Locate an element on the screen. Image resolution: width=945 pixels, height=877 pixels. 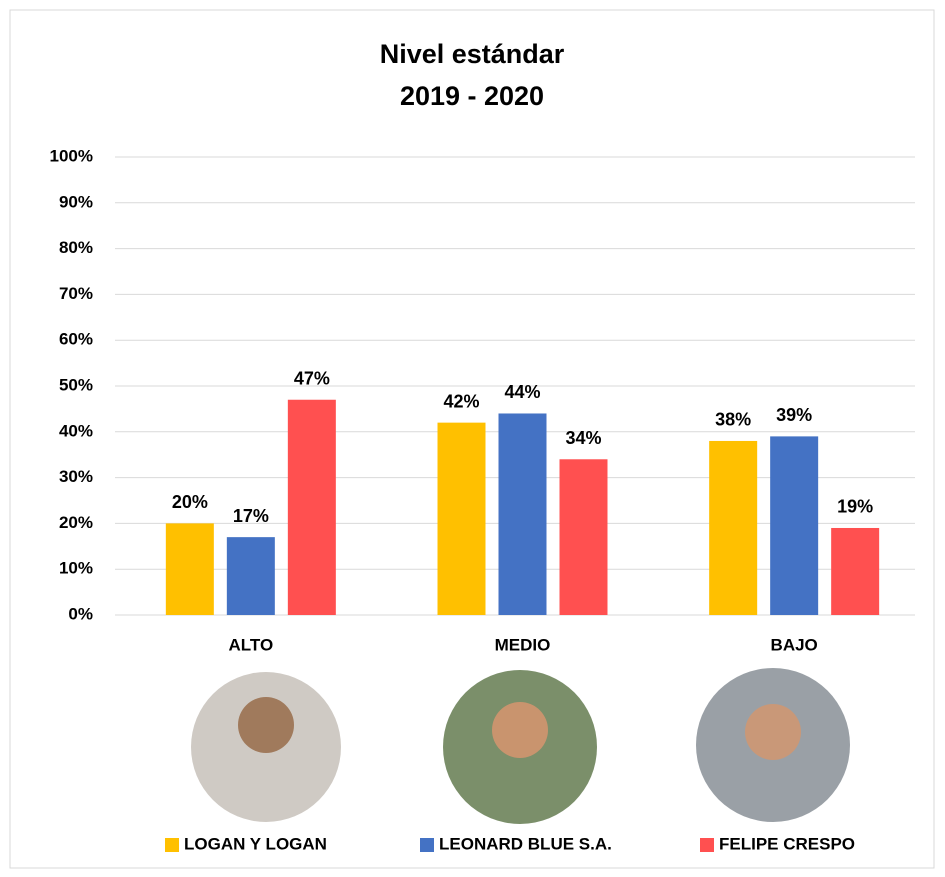
y-tick-label: 40% is located at coordinates (76, 430).